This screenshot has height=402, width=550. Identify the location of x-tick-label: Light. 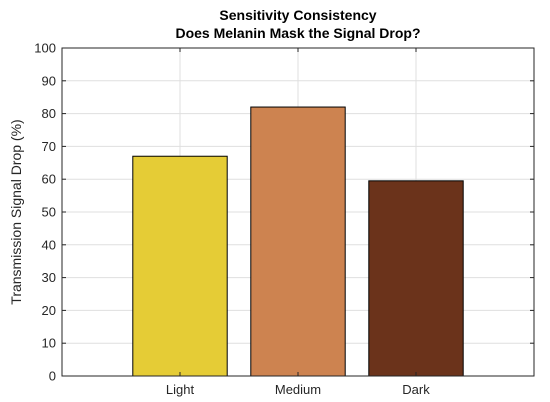
(180, 389).